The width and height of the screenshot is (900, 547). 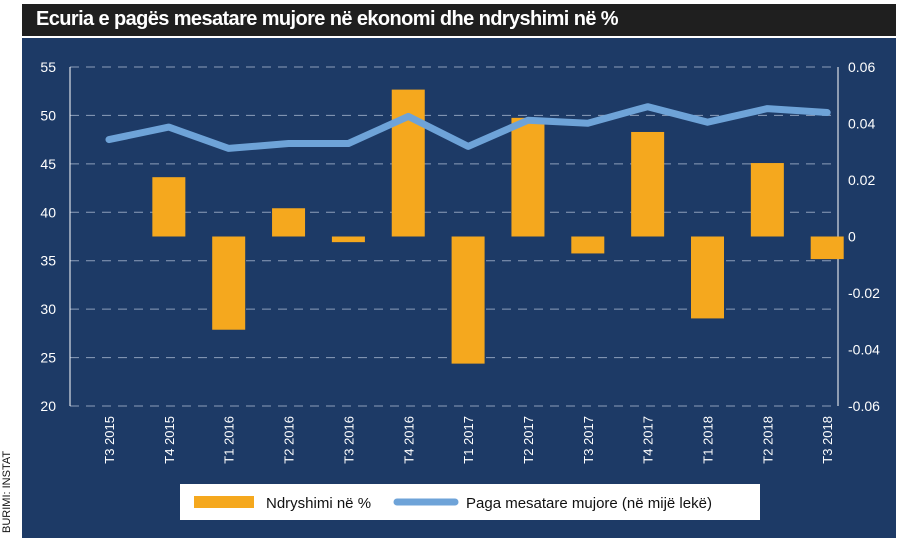 What do you see at coordinates (408, 440) in the screenshot?
I see `x-tick-label: T4 2016` at bounding box center [408, 440].